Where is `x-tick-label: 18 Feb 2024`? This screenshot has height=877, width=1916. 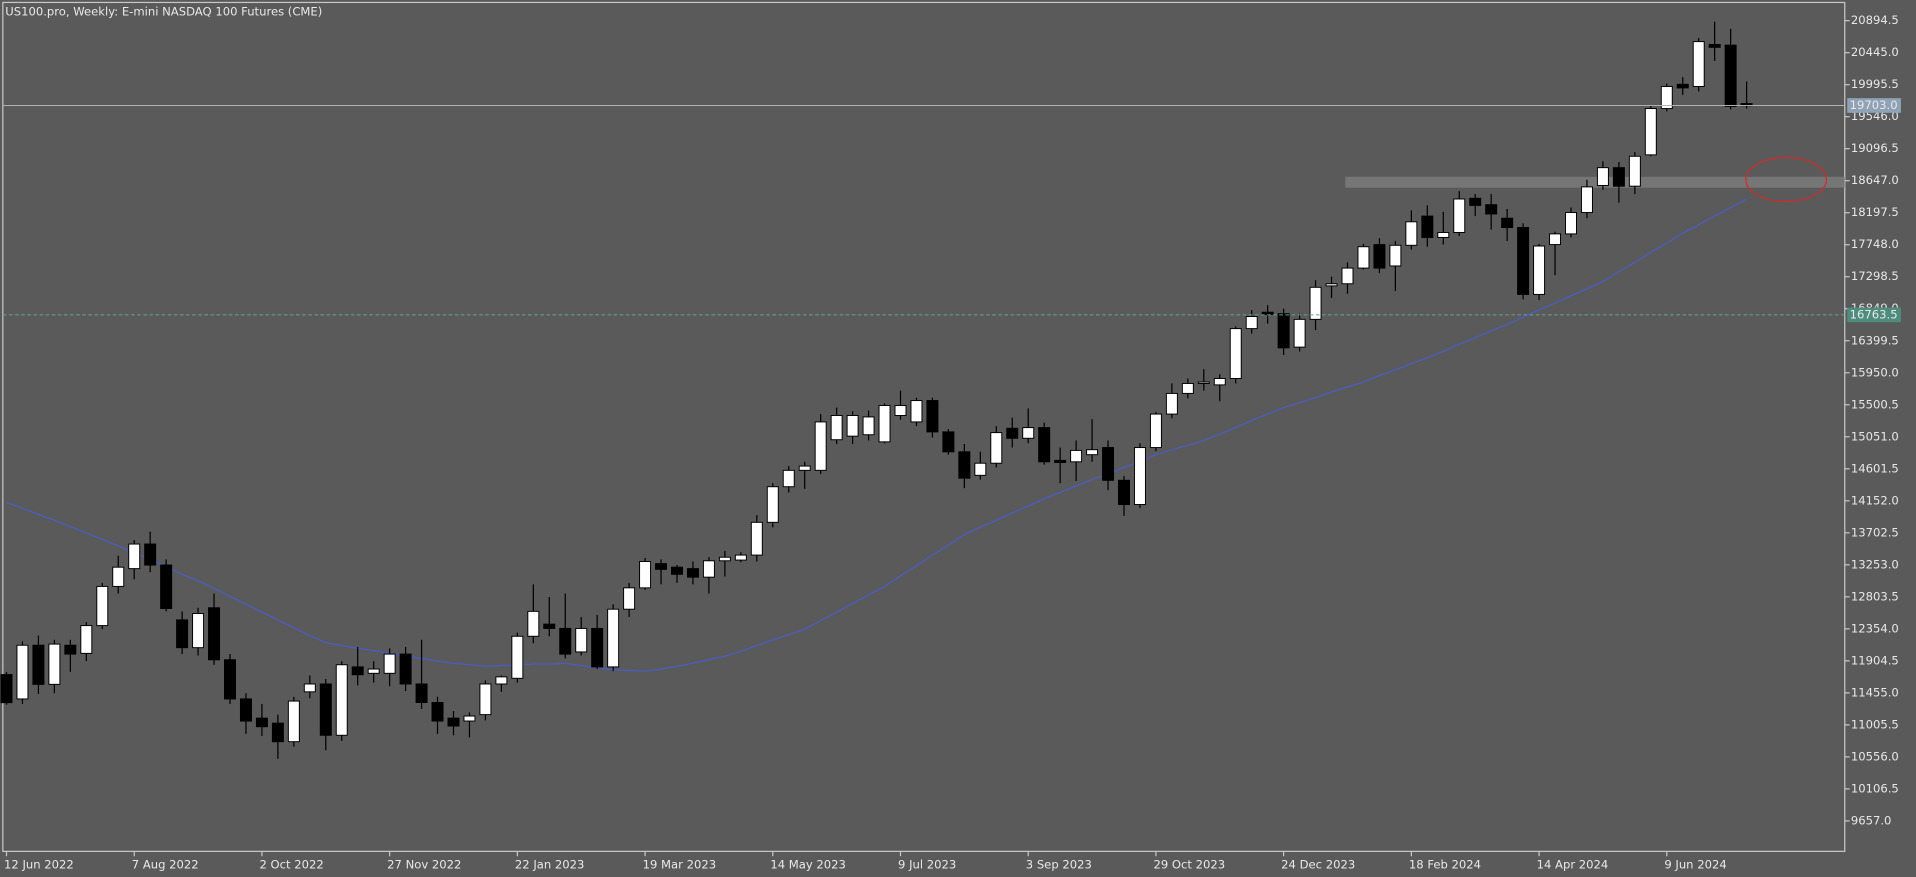
x-tick-label: 18 Feb 2024 is located at coordinates (1445, 864).